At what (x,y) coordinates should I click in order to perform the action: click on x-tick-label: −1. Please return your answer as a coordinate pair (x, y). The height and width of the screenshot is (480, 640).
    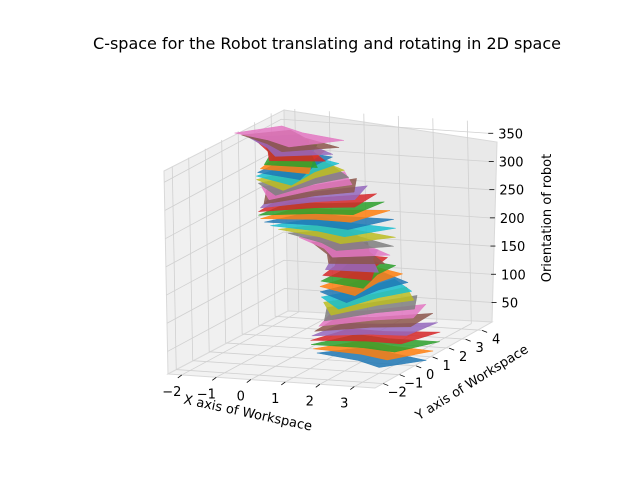
    Looking at the image, I should click on (206, 394).